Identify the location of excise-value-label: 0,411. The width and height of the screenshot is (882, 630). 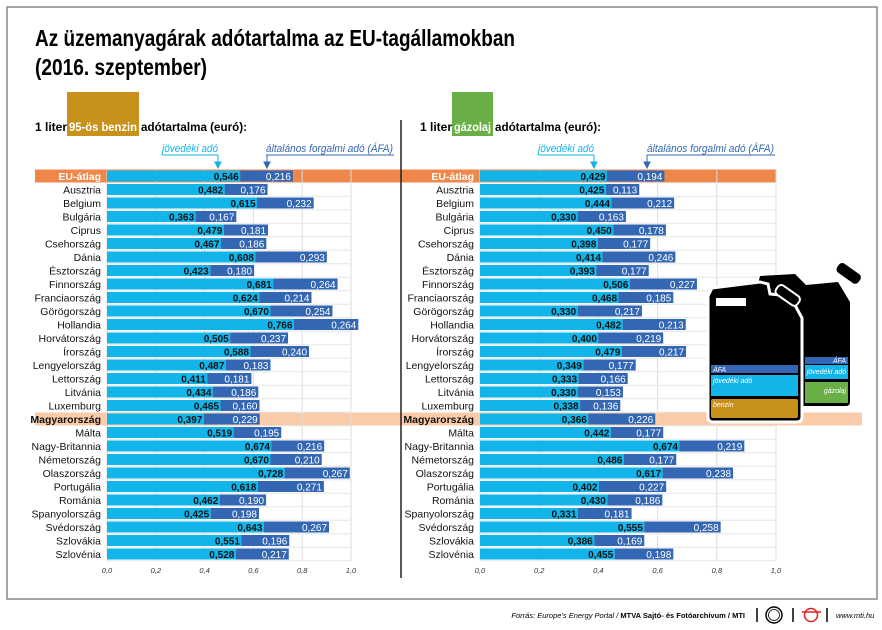
(193, 380).